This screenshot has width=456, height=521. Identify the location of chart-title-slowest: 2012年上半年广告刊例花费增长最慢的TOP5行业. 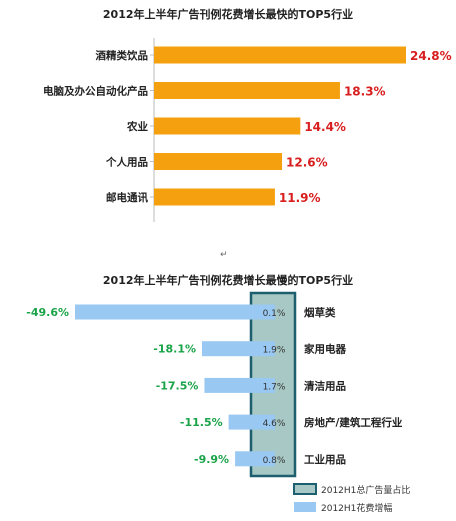
(228, 280).